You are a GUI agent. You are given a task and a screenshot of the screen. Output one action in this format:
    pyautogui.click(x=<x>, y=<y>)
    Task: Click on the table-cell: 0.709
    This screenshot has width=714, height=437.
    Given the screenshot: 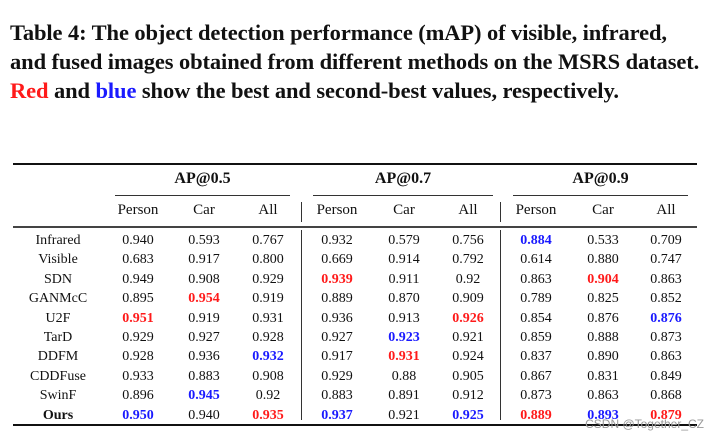 What is the action you would take?
    pyautogui.click(x=666, y=240)
    